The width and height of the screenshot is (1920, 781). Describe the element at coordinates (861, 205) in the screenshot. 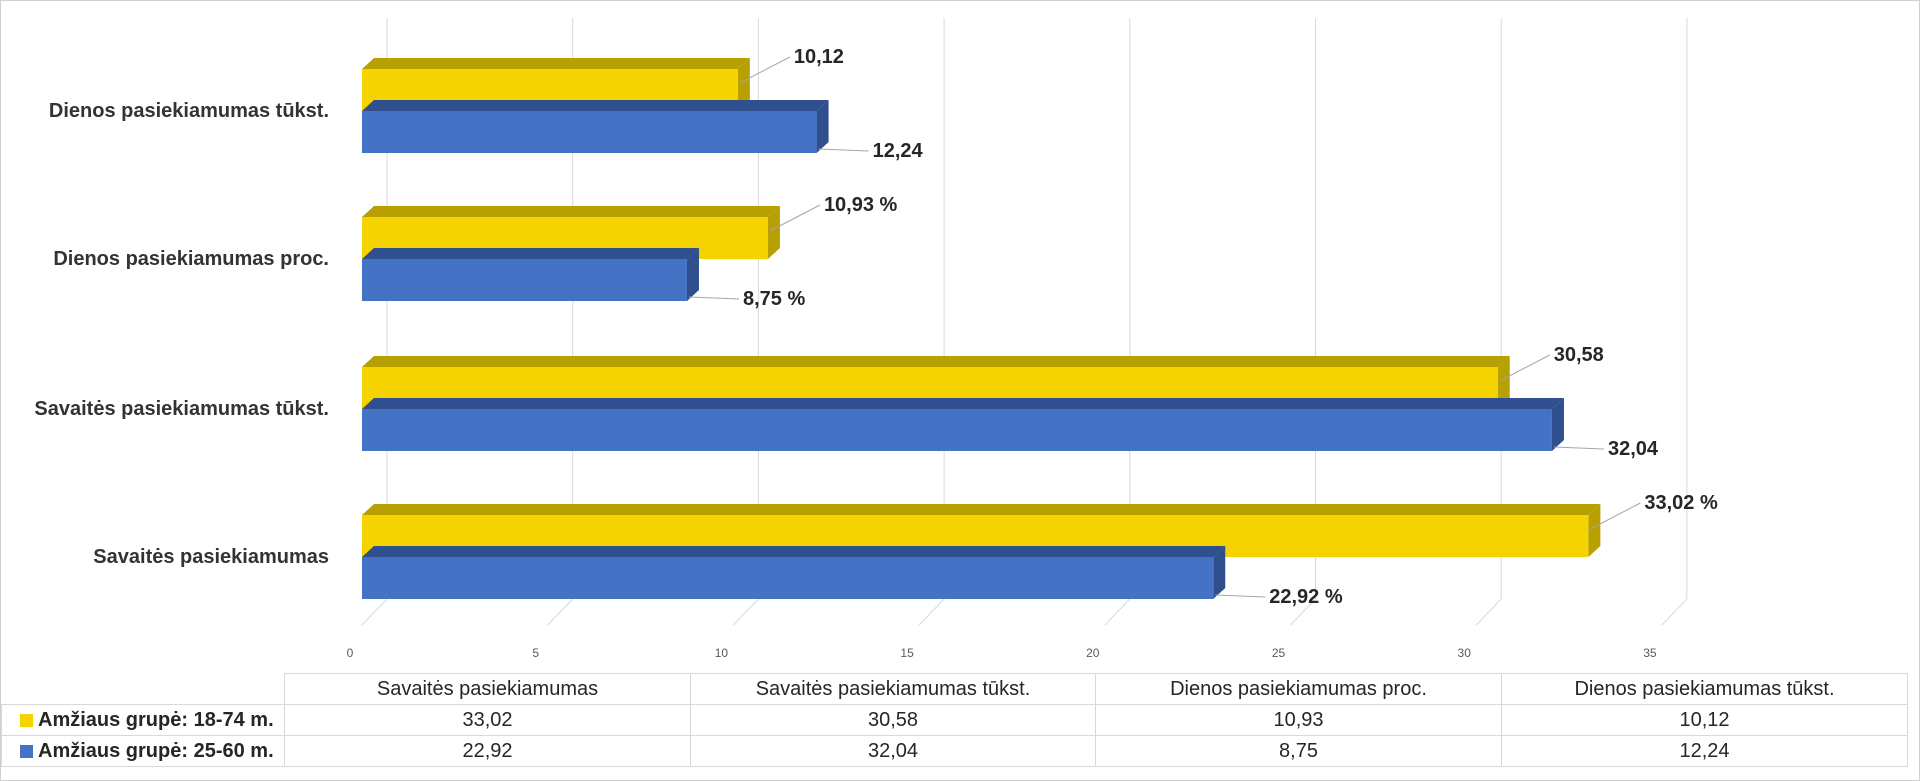

I see `data-label: 10,93 %` at that location.